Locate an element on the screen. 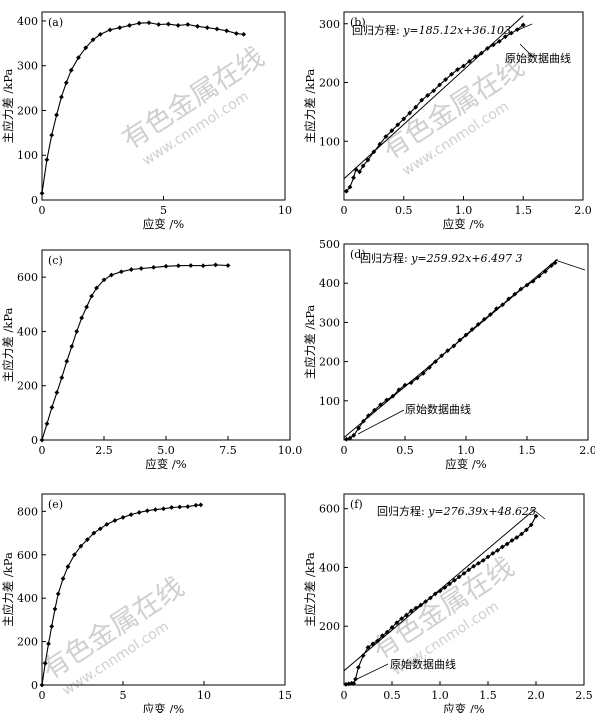  x-tick-label: 1.0 is located at coordinates (466, 450).